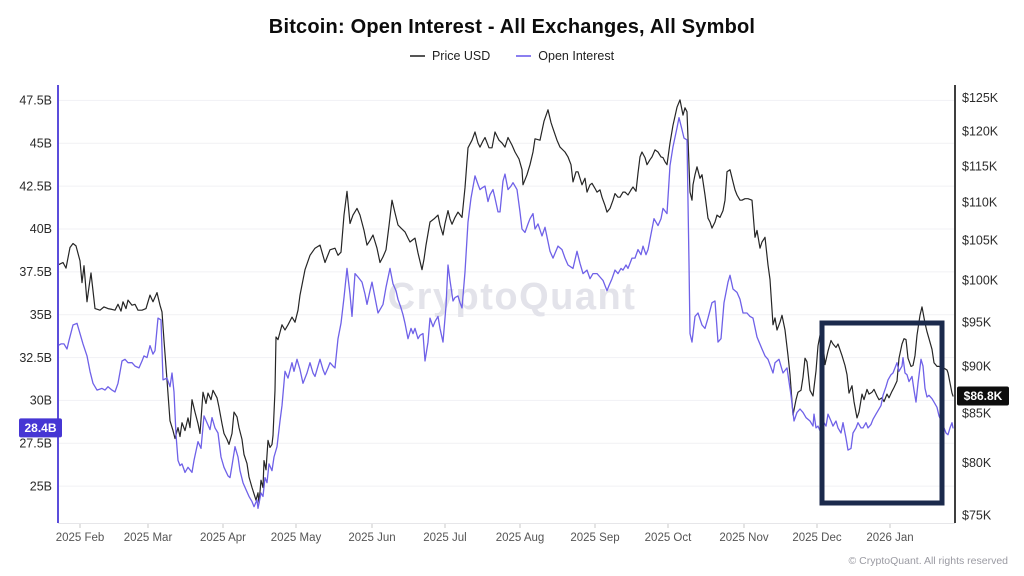 The image size is (1024, 576). I want to click on y-right-label: $80K, so click(977, 463).